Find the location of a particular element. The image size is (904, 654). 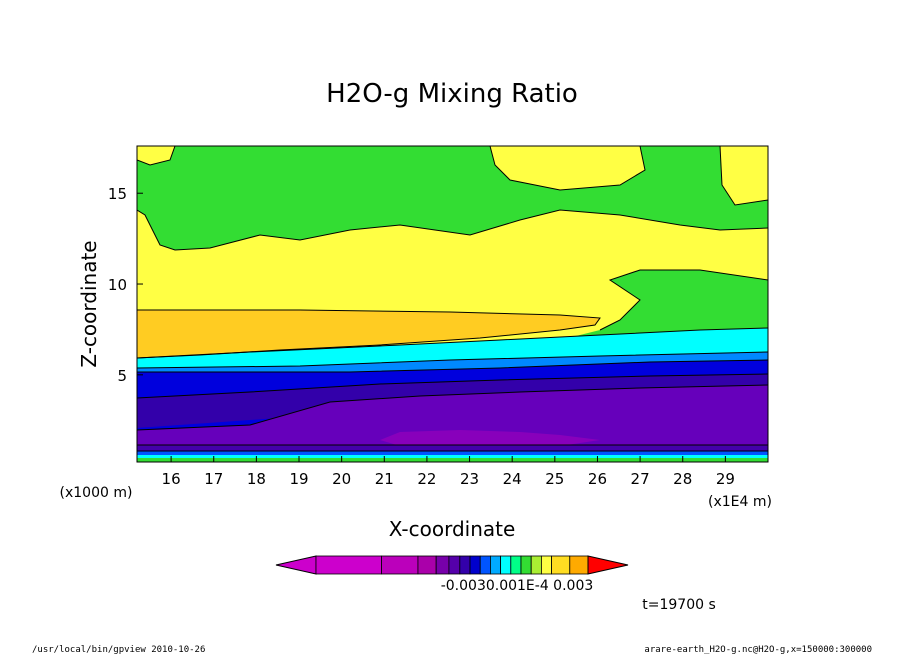

x-unit-label: (x1E4 m) is located at coordinates (740, 502).